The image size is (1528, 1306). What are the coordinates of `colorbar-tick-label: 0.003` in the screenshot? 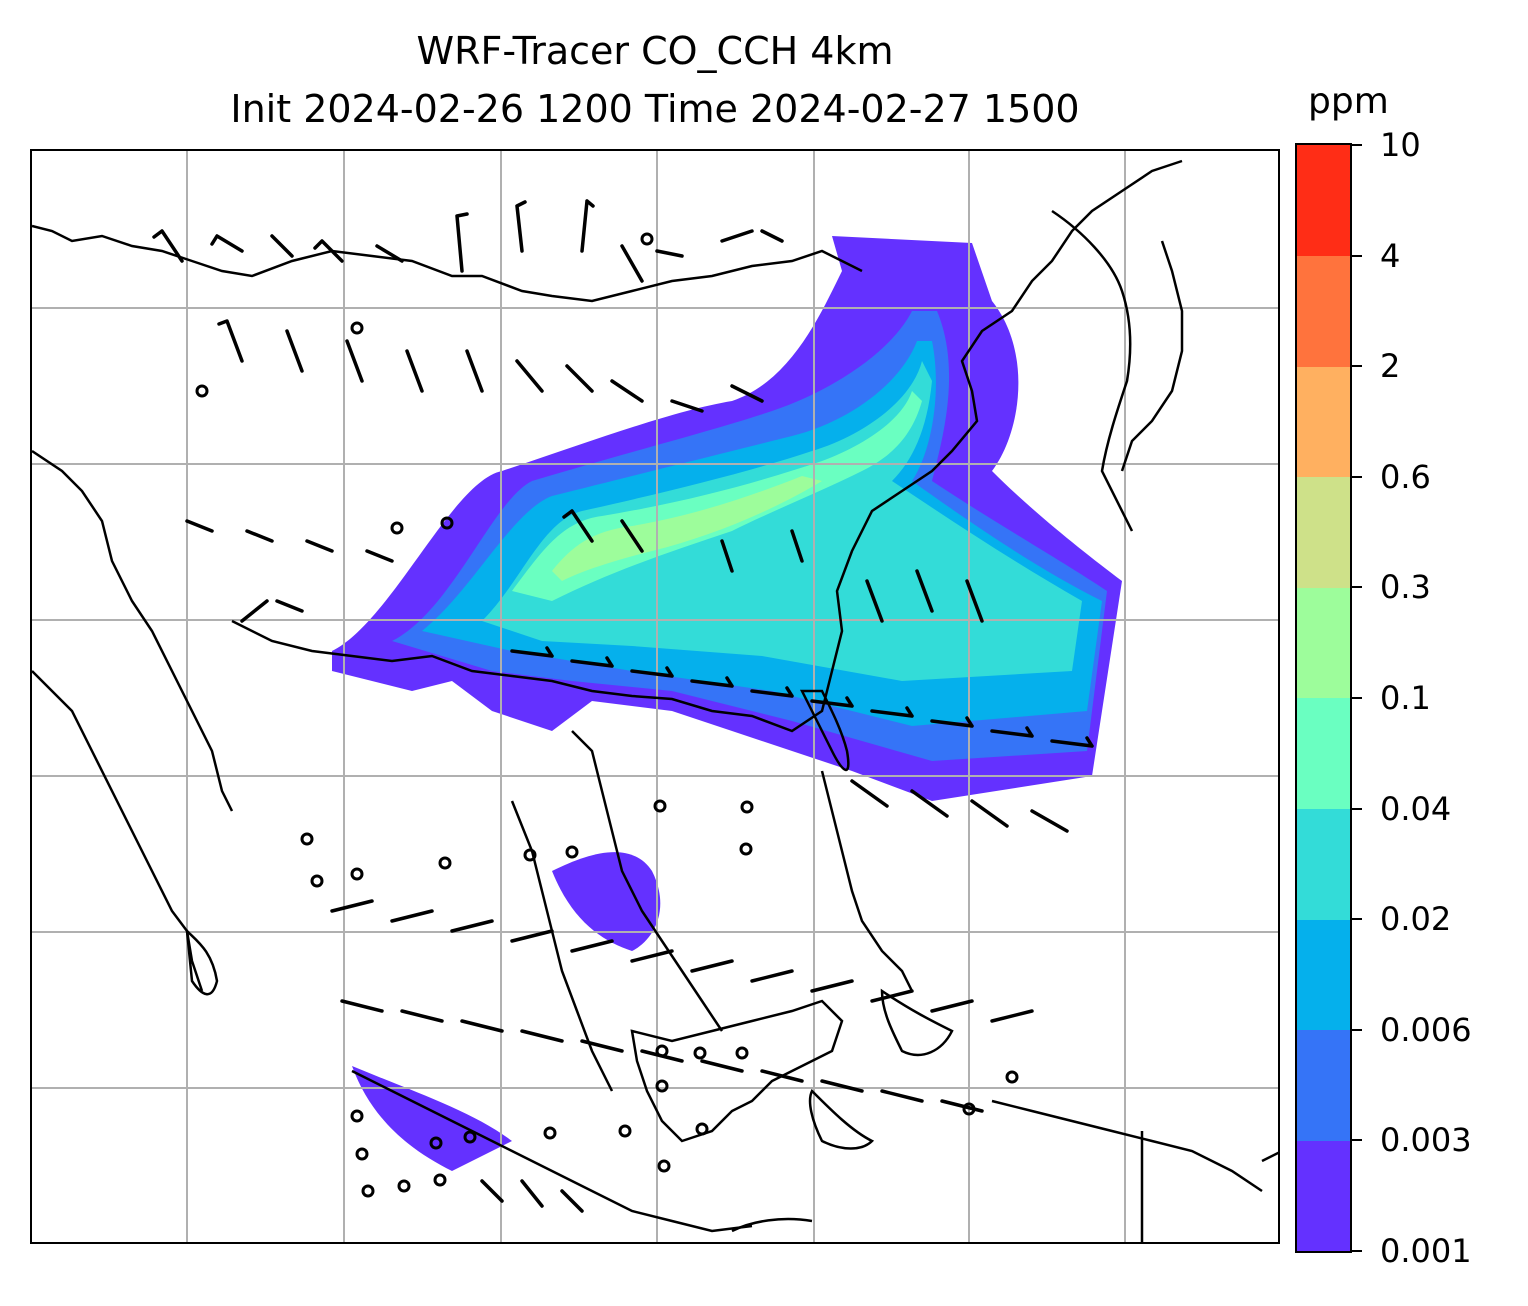 It's located at (1426, 1140).